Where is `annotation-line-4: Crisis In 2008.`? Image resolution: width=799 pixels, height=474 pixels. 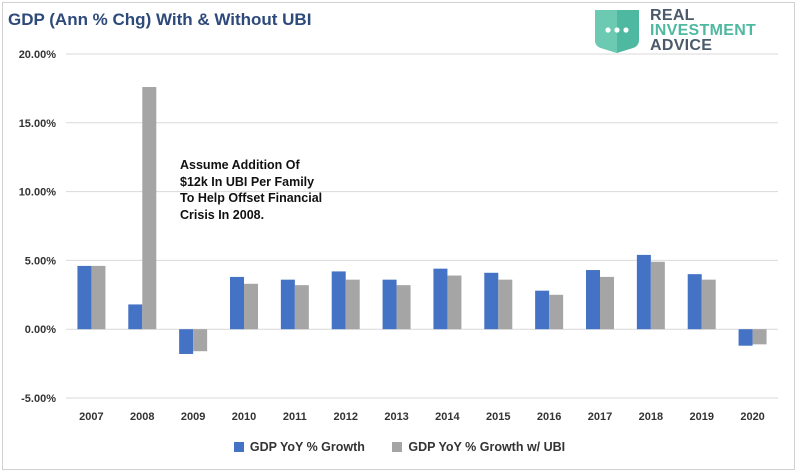
annotation-line-4: Crisis In 2008. is located at coordinates (222, 214).